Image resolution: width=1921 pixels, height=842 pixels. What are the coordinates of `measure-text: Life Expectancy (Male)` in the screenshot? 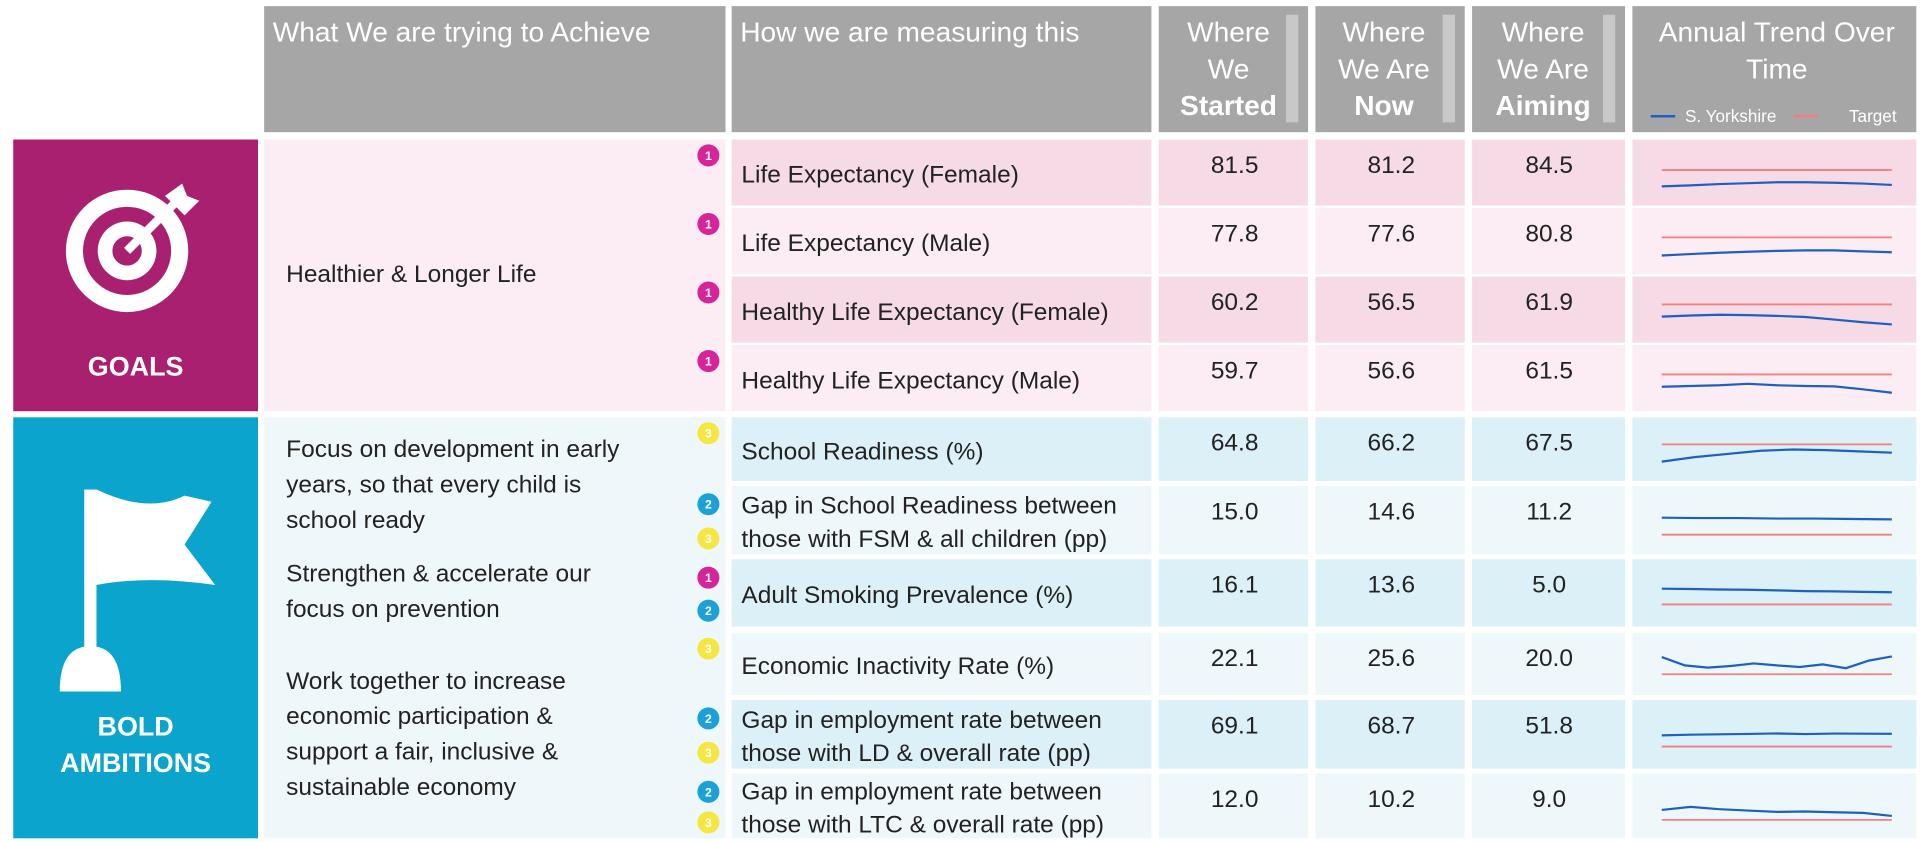 It's located at (865, 243).